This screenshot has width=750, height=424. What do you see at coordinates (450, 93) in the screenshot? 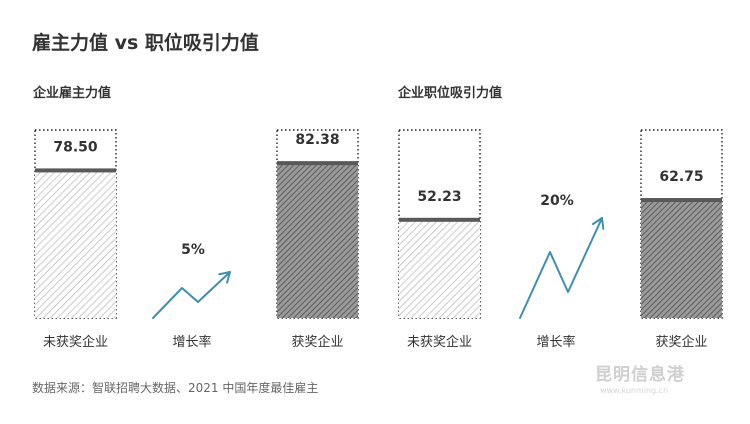
I see `chart-title-job-attractiveness: 企业职位吸引力值` at bounding box center [450, 93].